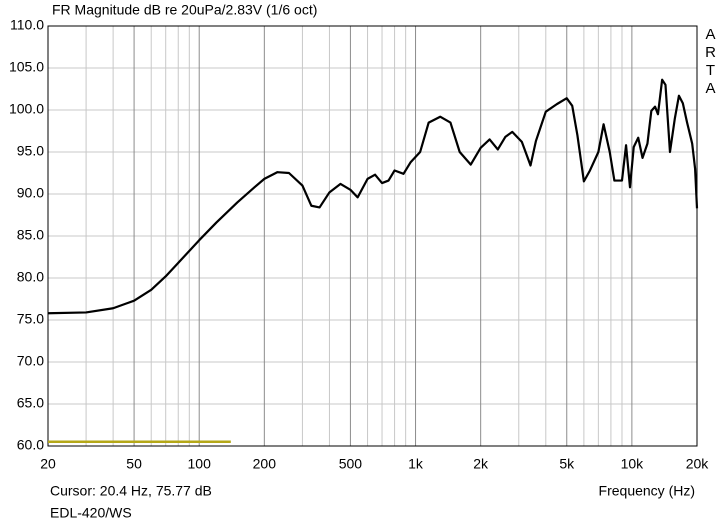 The image size is (720, 522). Describe the element at coordinates (27, 25) in the screenshot. I see `y-tick-label: 110.0` at that location.